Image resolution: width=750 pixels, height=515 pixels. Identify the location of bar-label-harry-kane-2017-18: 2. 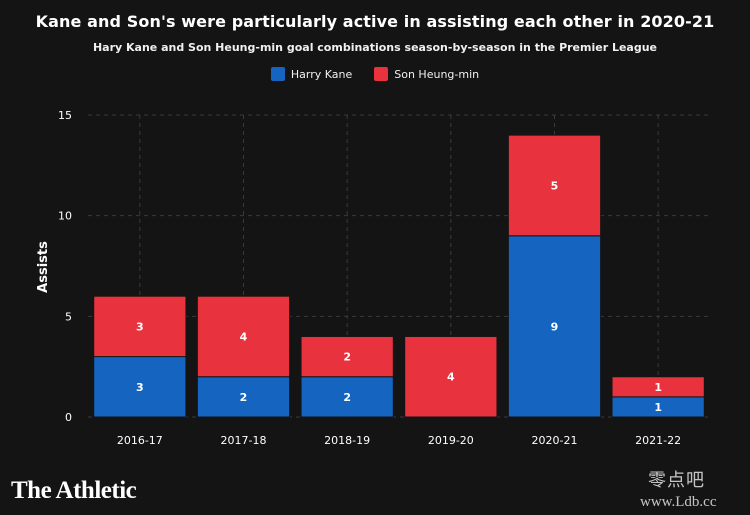
(244, 397).